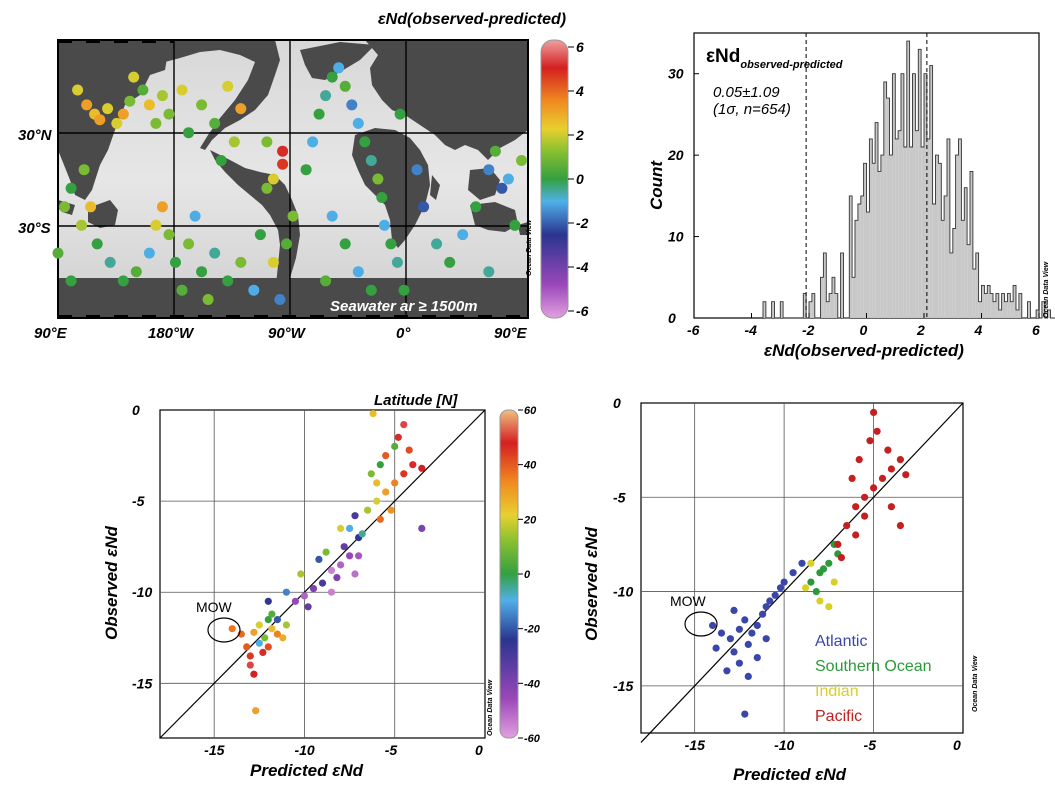  Describe the element at coordinates (864, 350) in the screenshot. I see `histogram-xlabel: εNd(observed-predicted)` at that location.